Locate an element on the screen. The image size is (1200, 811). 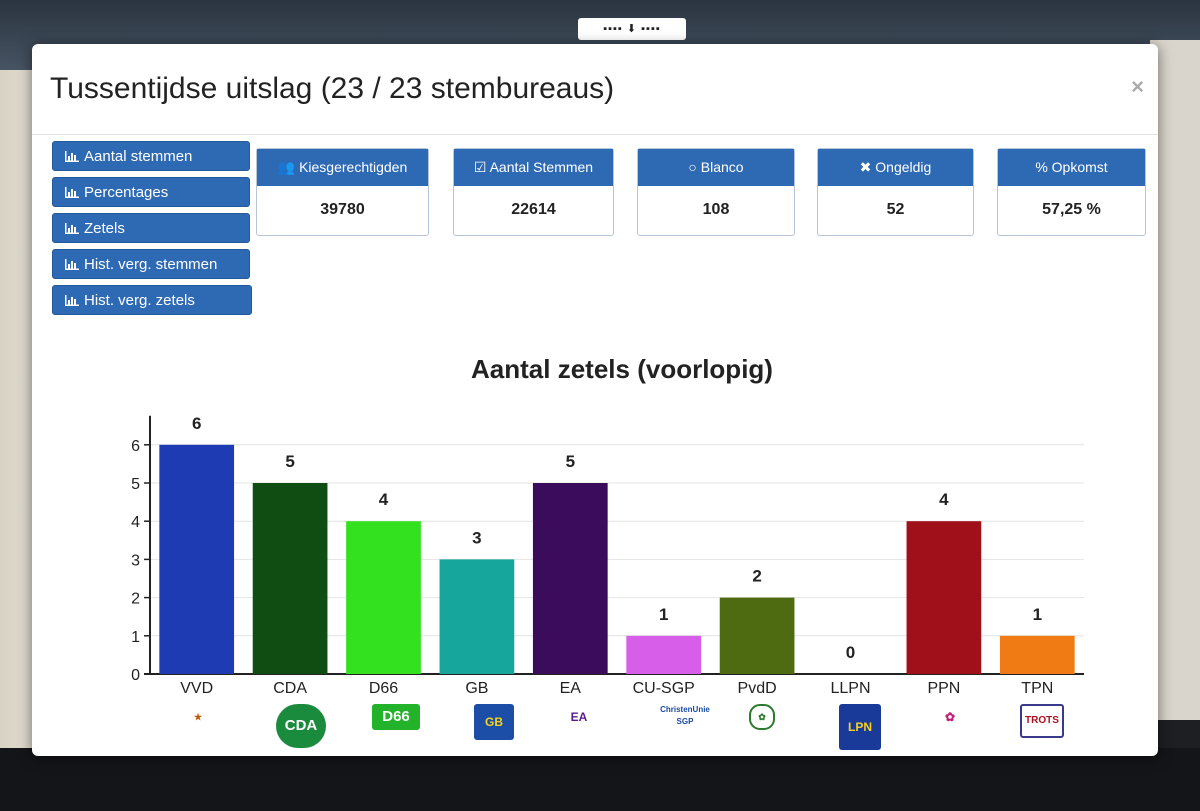
pvdd-logo: ✿ is located at coordinates (762, 717).